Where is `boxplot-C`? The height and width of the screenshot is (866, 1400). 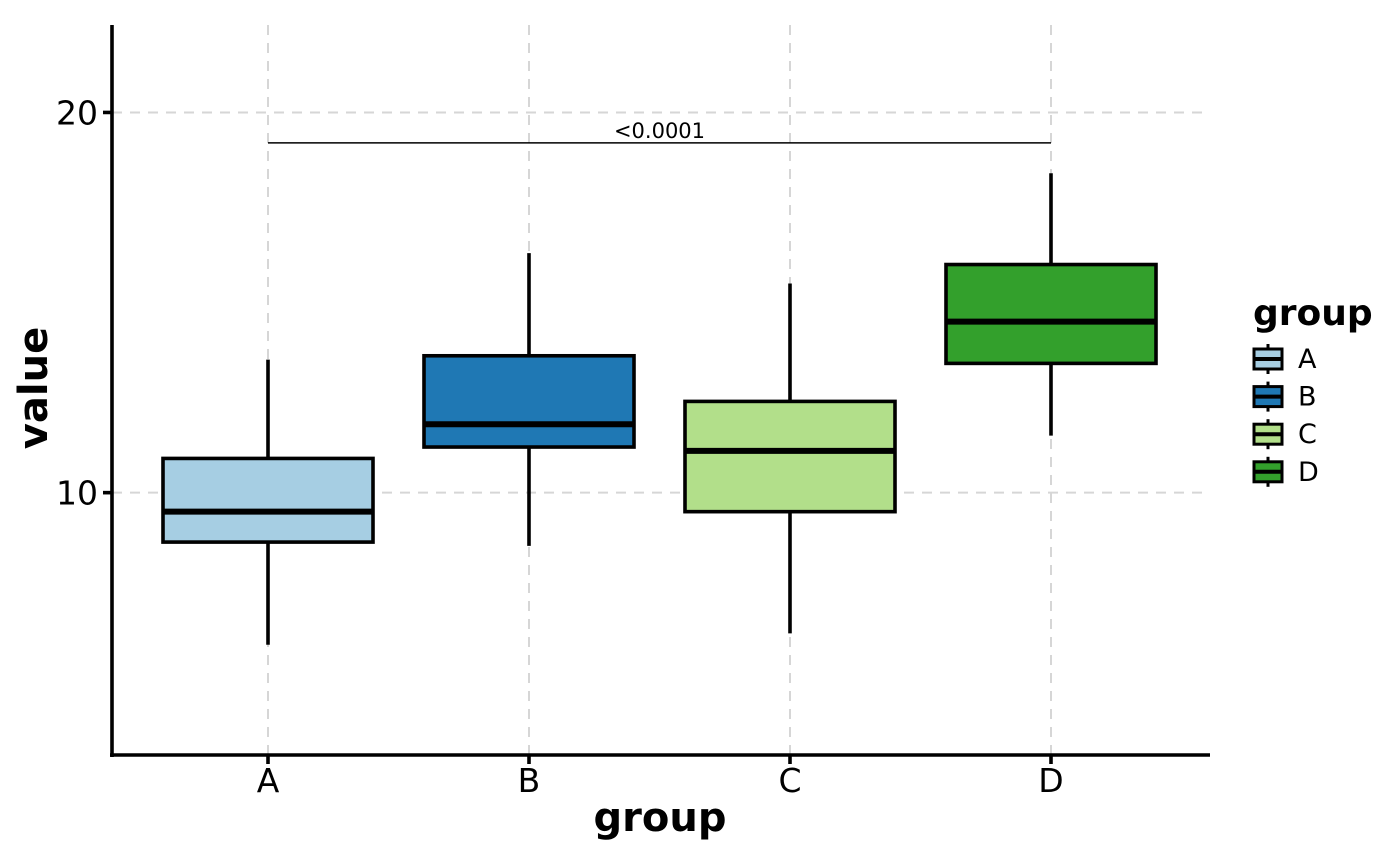
boxplot-C is located at coordinates (790, 458).